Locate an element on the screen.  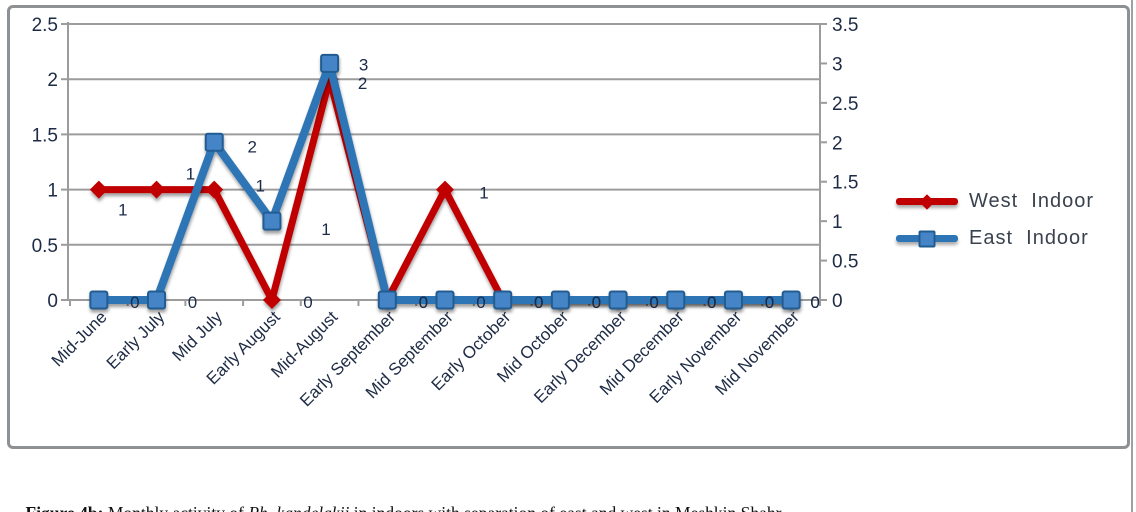
page-right-rule is located at coordinates (1132, 256).